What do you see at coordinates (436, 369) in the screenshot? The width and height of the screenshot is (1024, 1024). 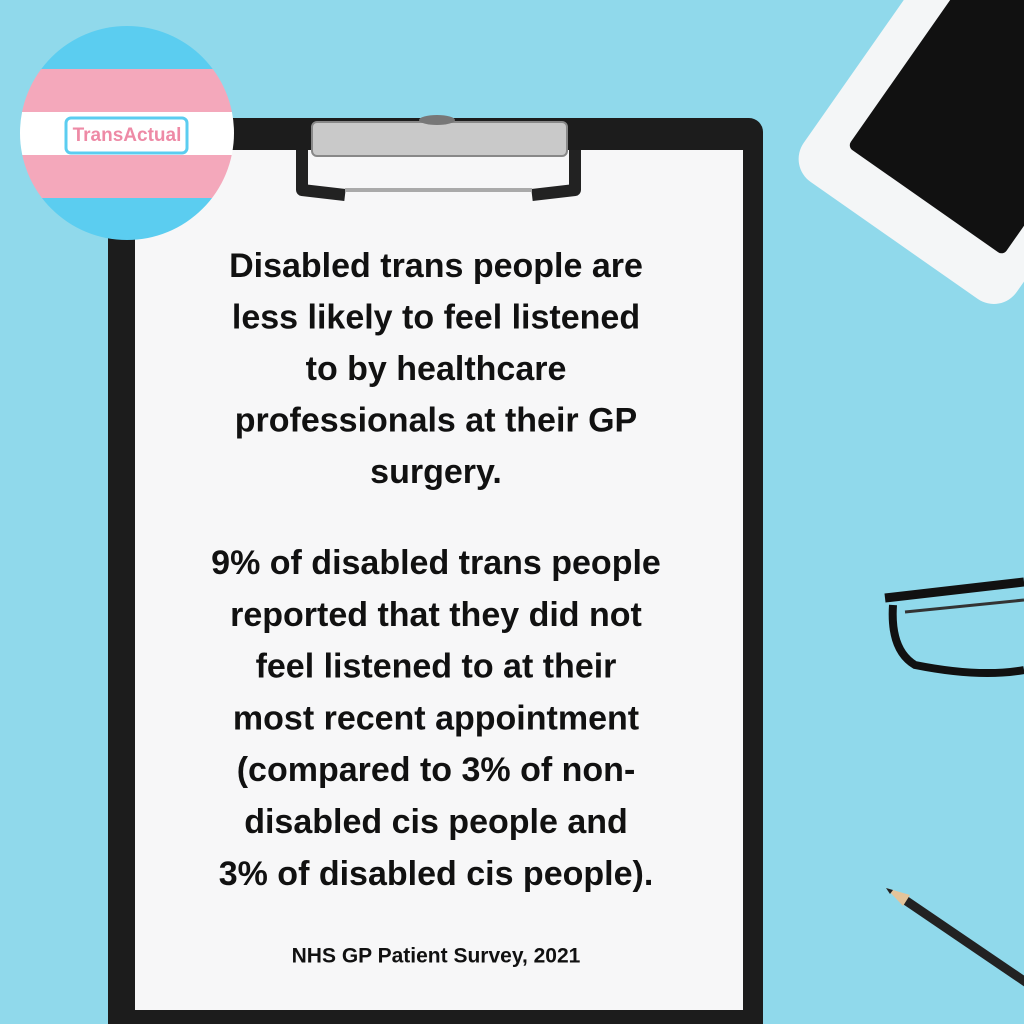 I see `heading-line: to by healthcare` at bounding box center [436, 369].